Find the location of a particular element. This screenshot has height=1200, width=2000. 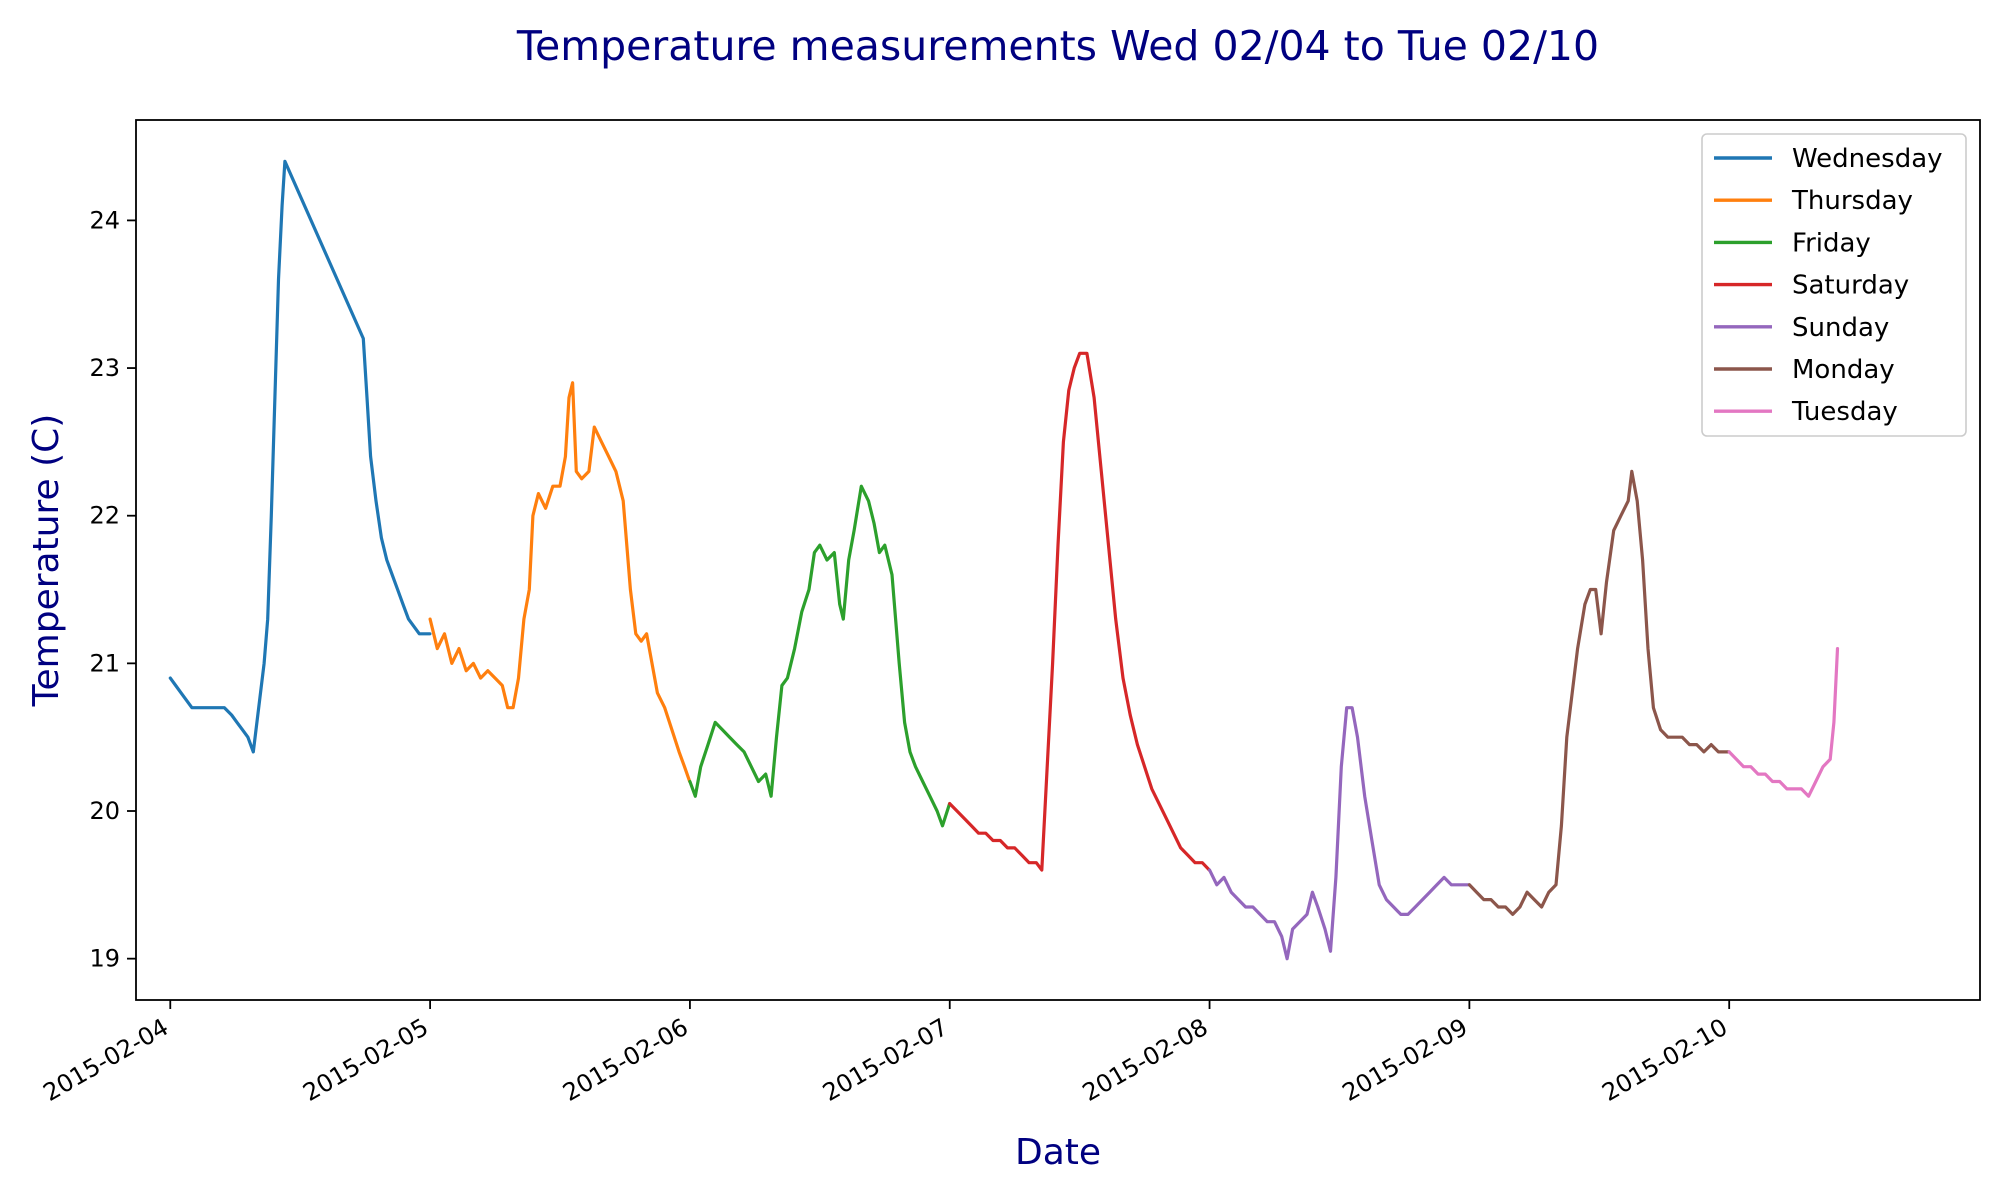

y-axis: 19 20 21 22 23 24 is located at coordinates (112, 589).